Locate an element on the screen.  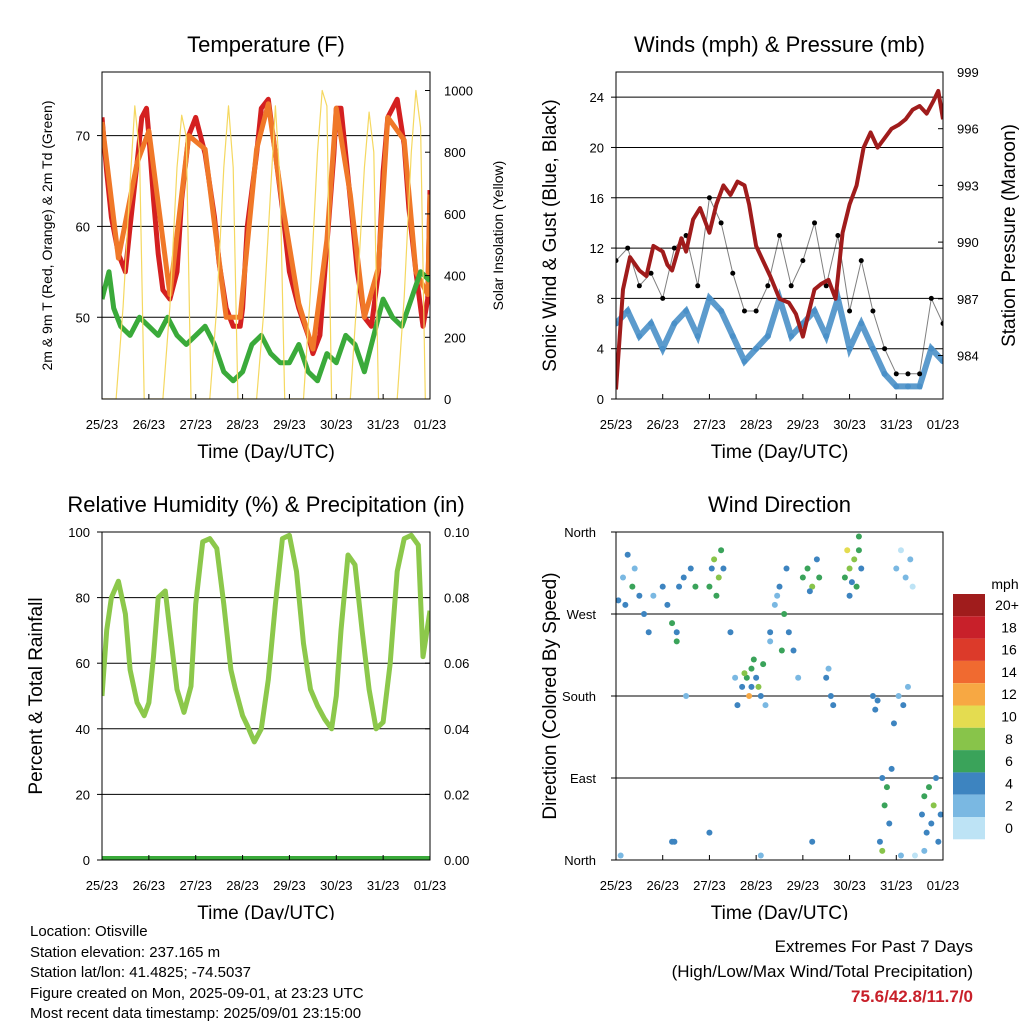
station-latlon: Station lat/lon: 41.4825; -74.5037 is located at coordinates (141, 972).